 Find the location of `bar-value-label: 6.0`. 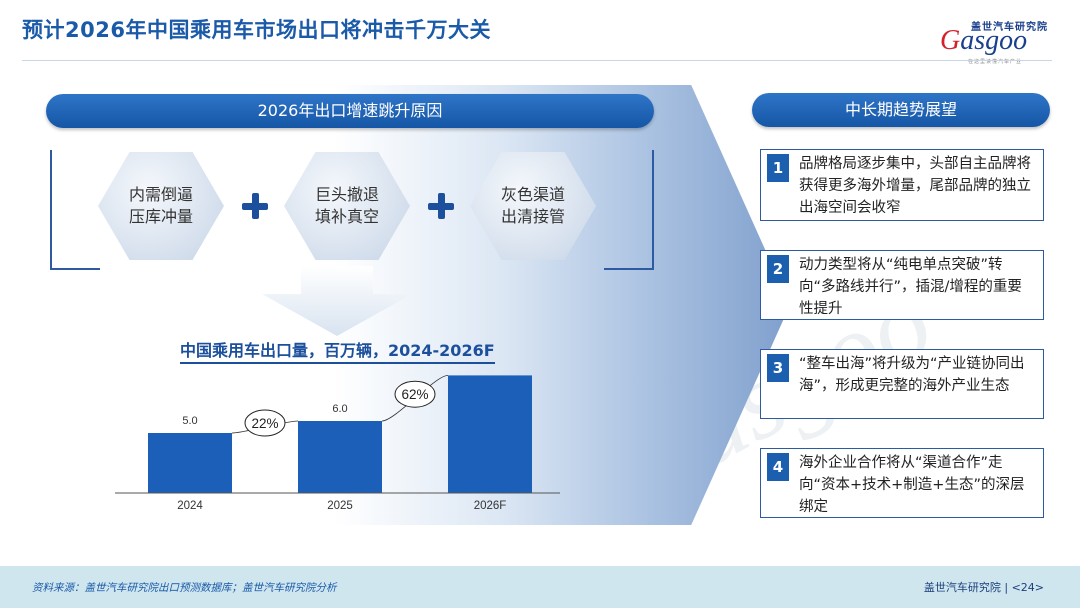

bar-value-label: 6.0 is located at coordinates (339, 409).